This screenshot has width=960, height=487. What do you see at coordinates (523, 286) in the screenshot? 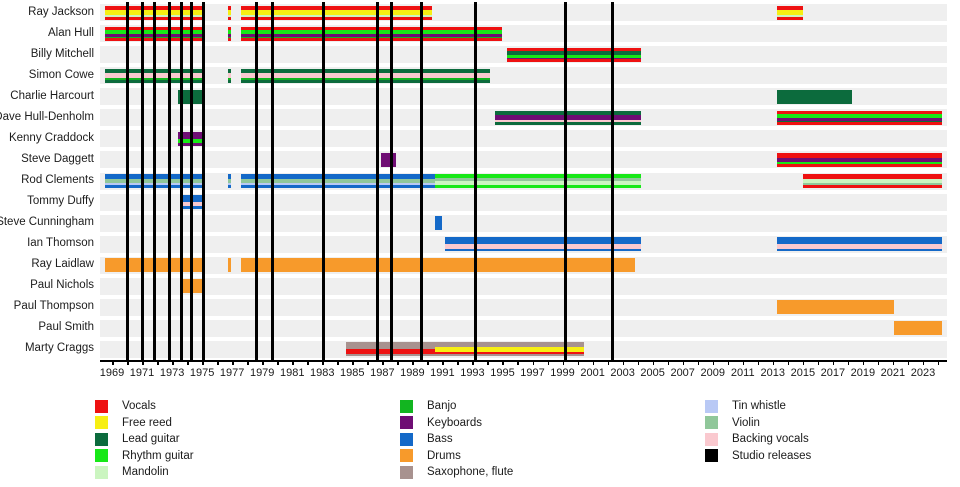
I see `row-band` at bounding box center [523, 286].